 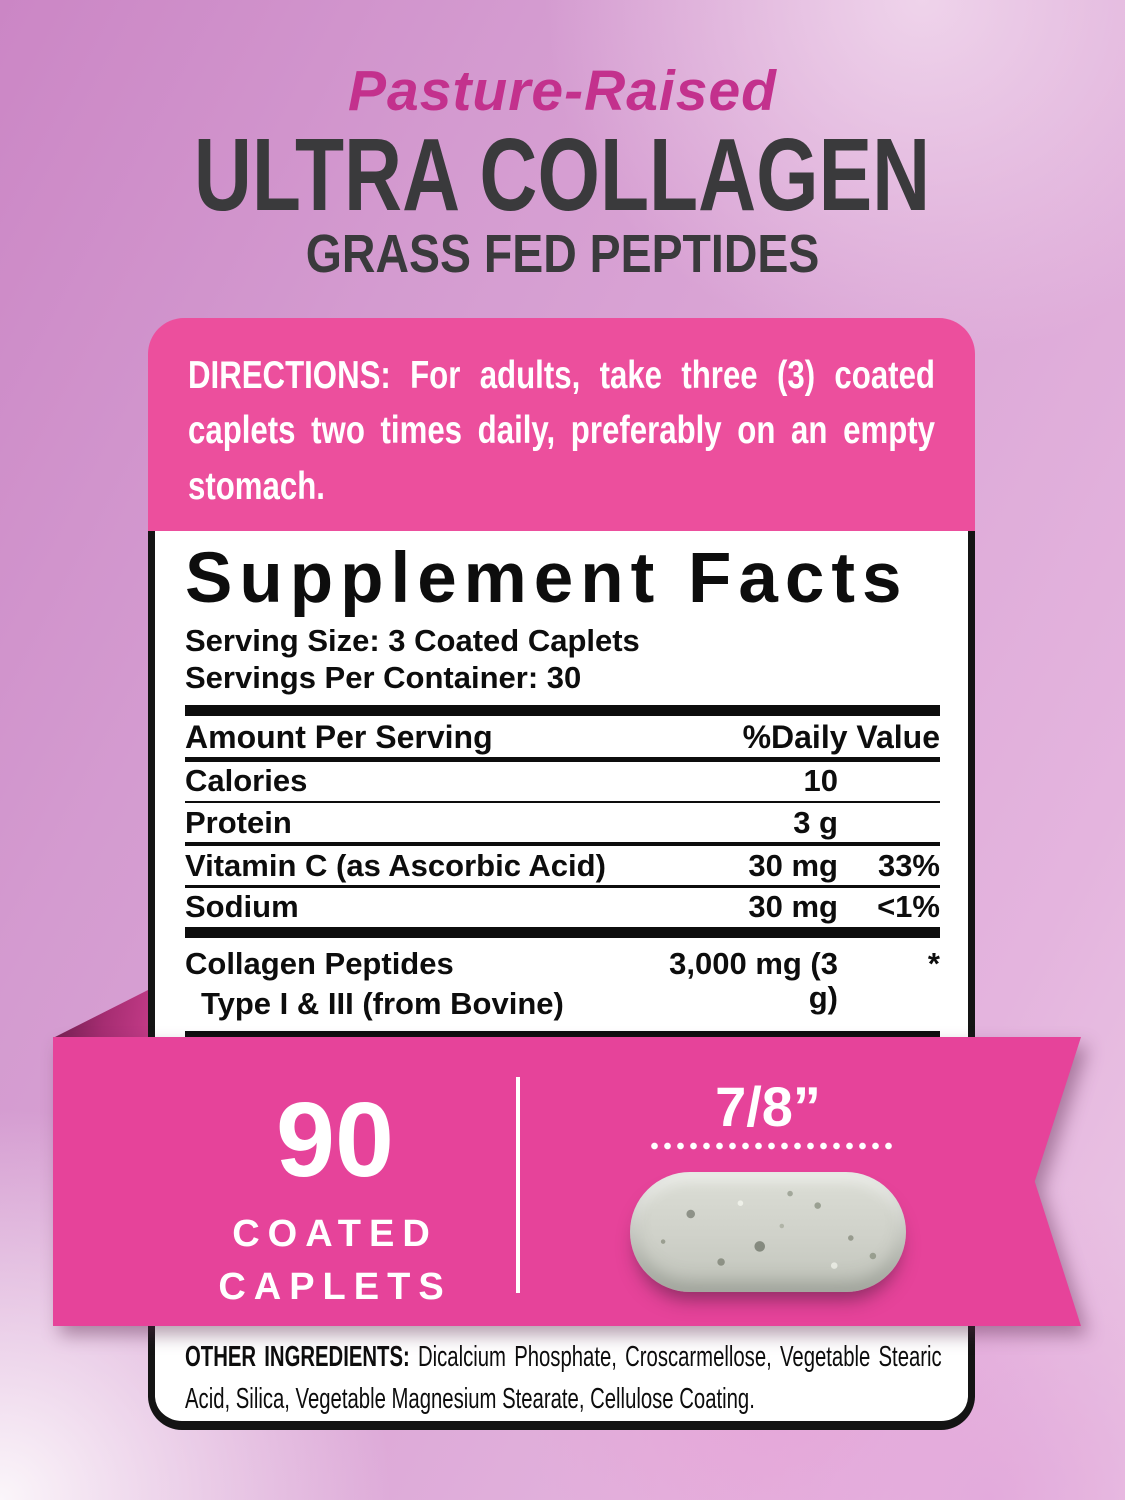 What do you see at coordinates (289, 375) in the screenshot?
I see `directions-label: DIRECTIONS:` at bounding box center [289, 375].